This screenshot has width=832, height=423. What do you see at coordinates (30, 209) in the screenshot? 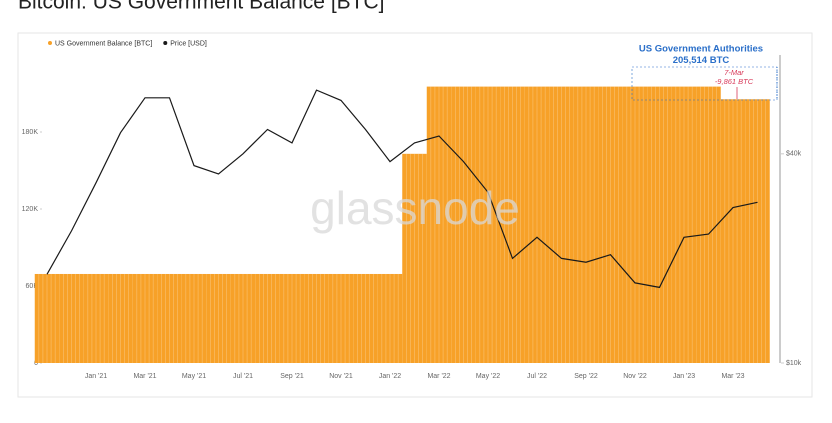
I see `y-tick-label: 120K` at bounding box center [30, 209].